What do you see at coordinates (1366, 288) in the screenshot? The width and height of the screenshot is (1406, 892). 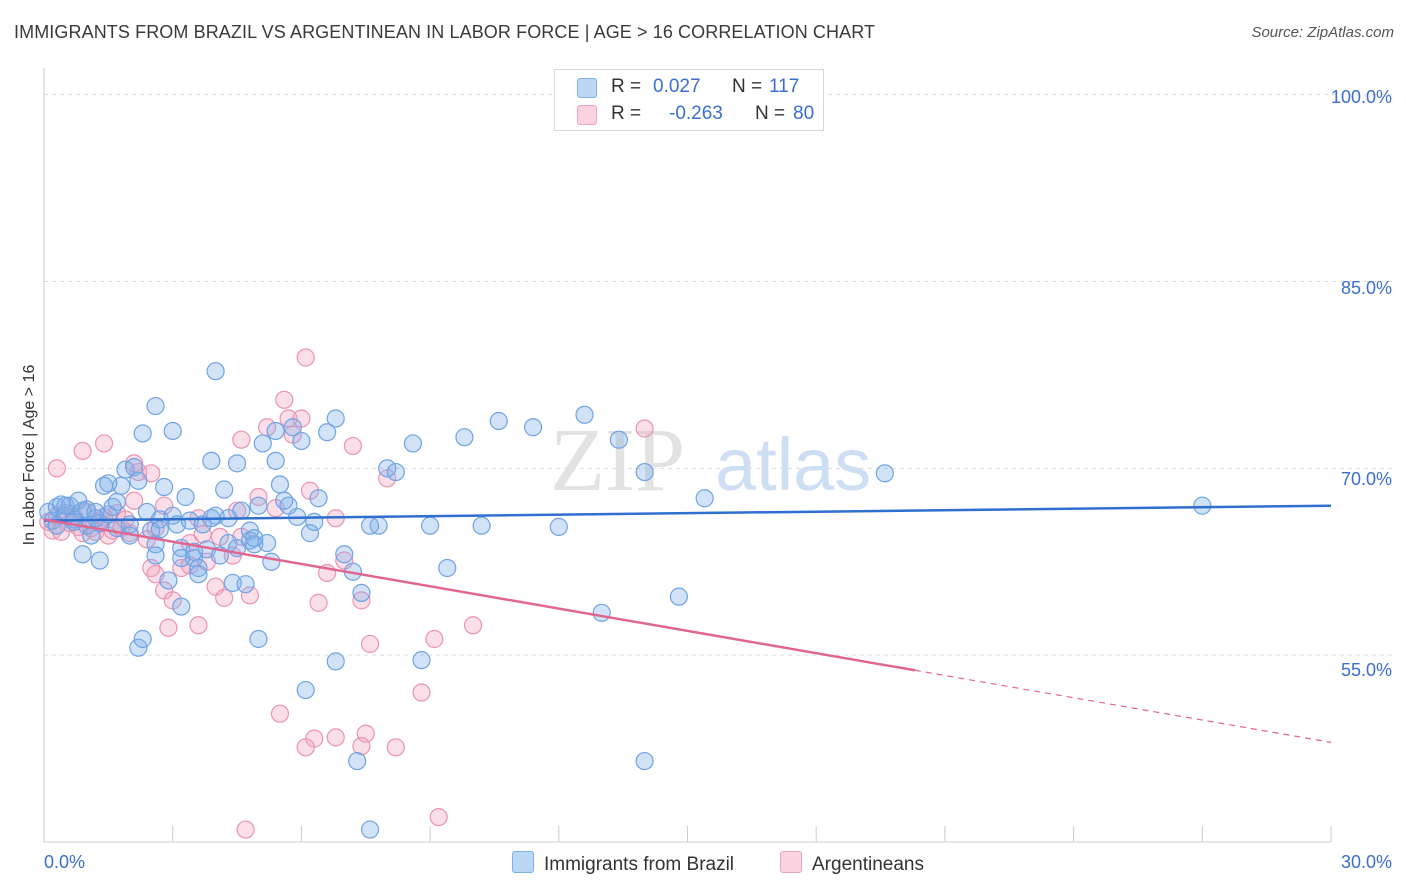 I see `y-tick-label: 85.0%` at bounding box center [1366, 288].